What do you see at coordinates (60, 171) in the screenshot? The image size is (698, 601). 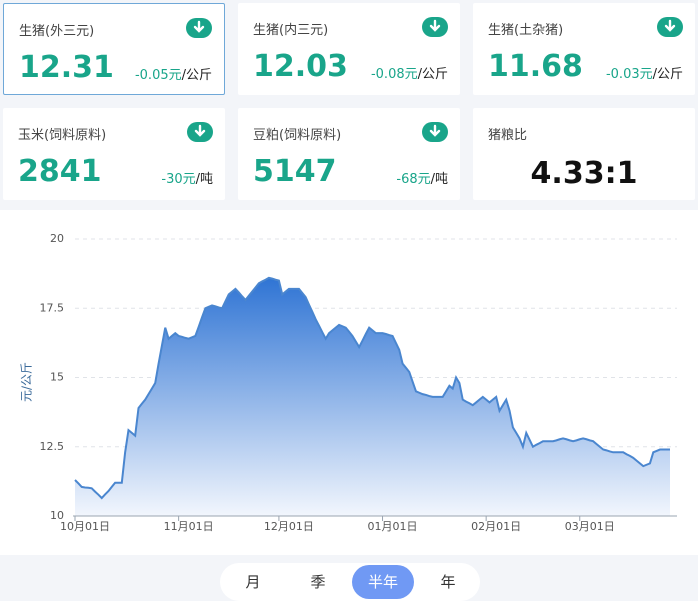 I see `card-value: 2841` at bounding box center [60, 171].